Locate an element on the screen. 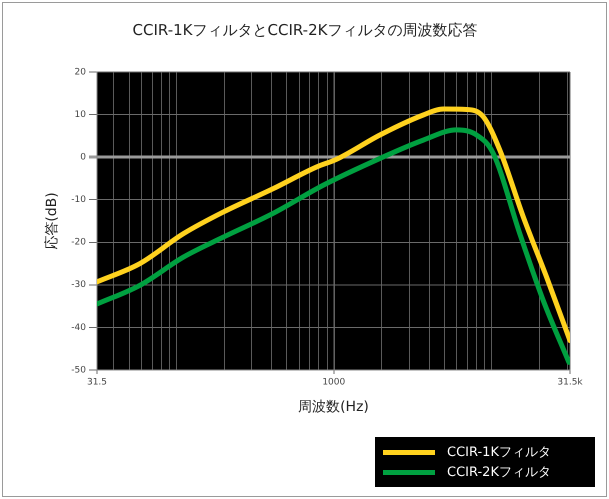  y-tick-label: -40 is located at coordinates (78, 327).